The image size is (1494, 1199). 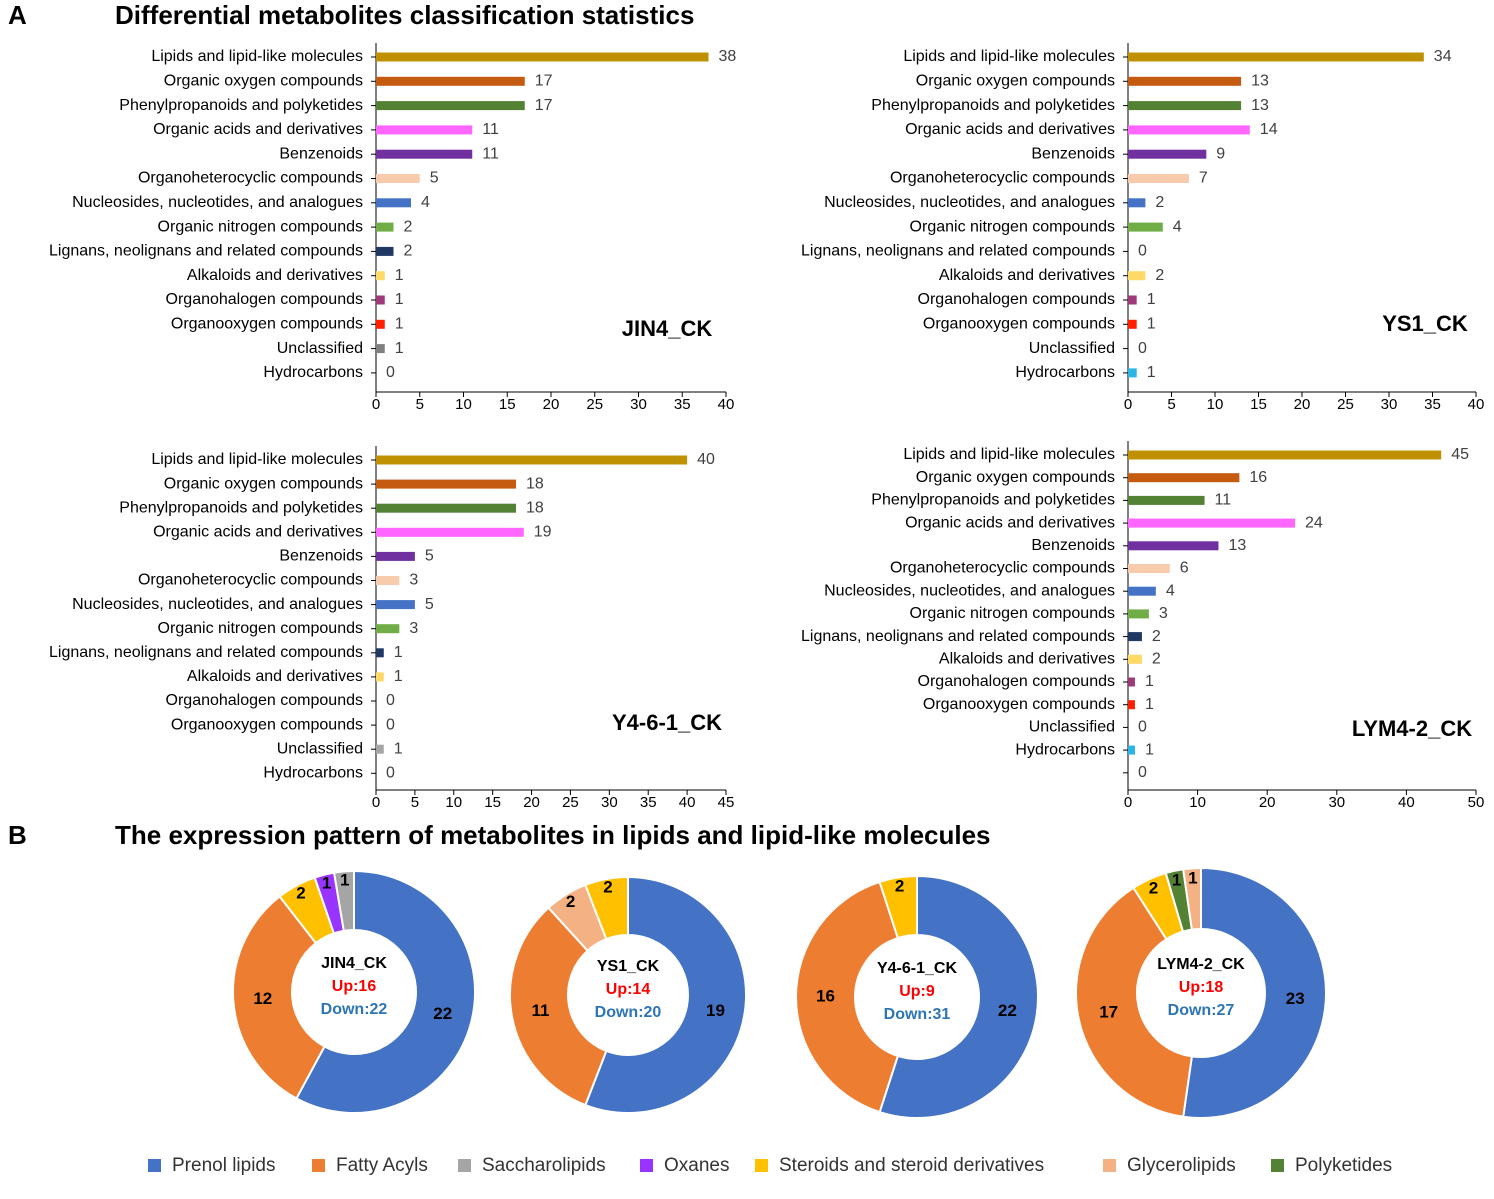 What do you see at coordinates (267, 324) in the screenshot?
I see `category-label: Organooxygen compounds` at bounding box center [267, 324].